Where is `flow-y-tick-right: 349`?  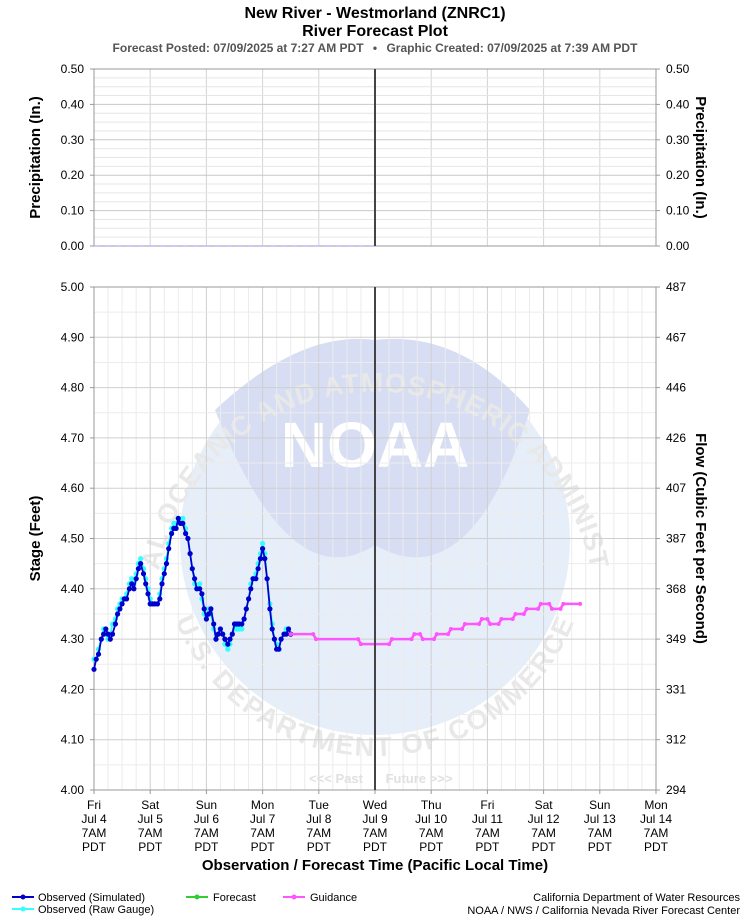 flow-y-tick-right: 349 is located at coordinates (676, 639).